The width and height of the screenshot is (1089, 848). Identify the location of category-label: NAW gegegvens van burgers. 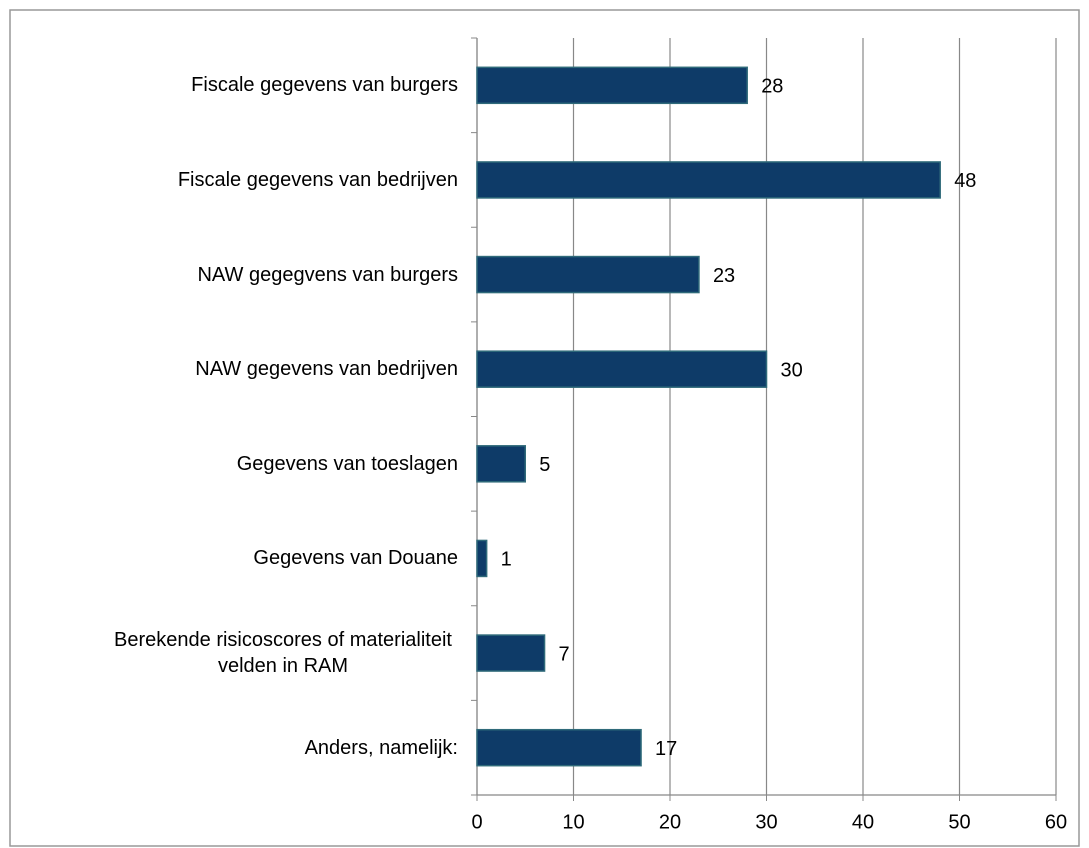
(327, 274).